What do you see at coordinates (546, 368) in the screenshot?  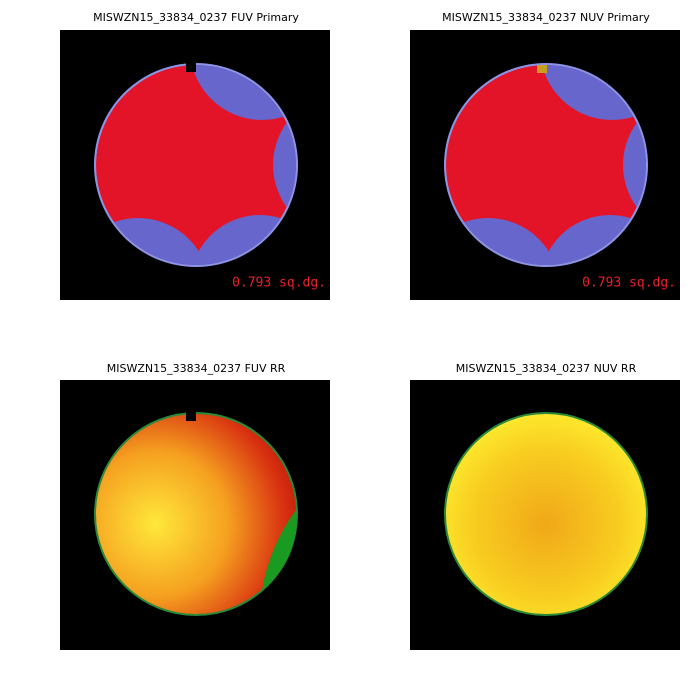 I see `panel-title: MISWZN15_33834_0237 NUV RR` at bounding box center [546, 368].